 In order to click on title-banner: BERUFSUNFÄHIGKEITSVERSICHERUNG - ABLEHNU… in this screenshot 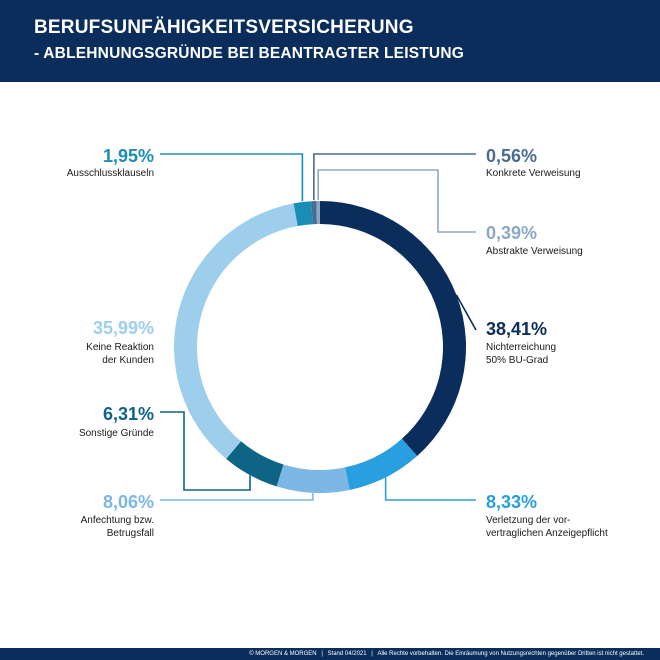, I will do `click(330, 41)`.